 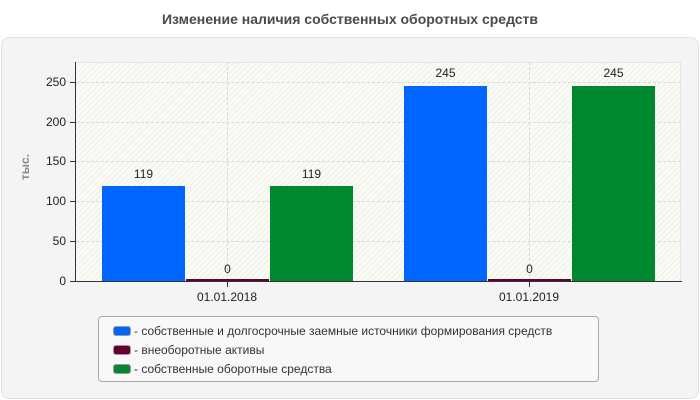 I want to click on y-tick-label: 50, so click(x=59, y=241).